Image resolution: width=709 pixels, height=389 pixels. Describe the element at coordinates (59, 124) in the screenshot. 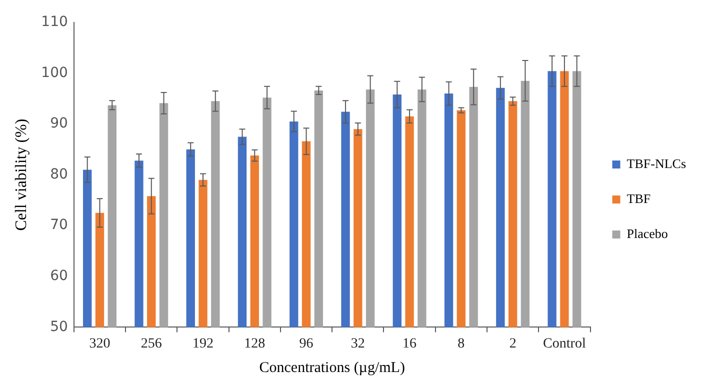

I see `y-tick-label: 90` at that location.